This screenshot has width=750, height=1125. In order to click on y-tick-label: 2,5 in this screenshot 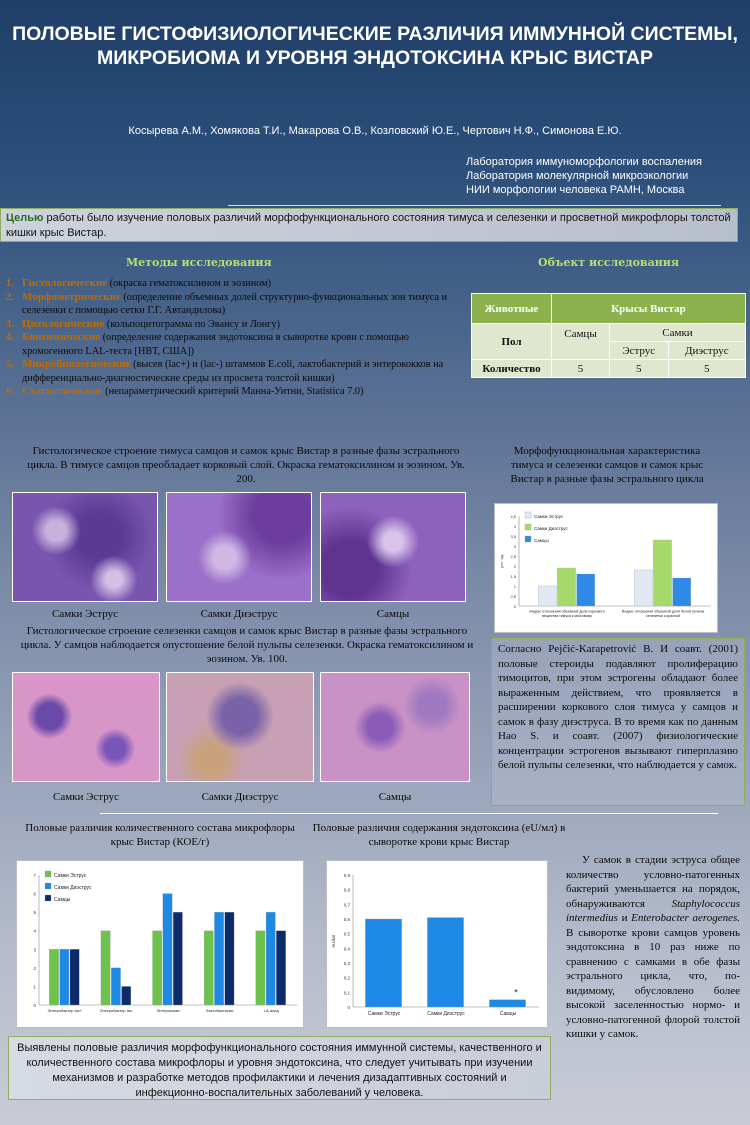, I will do `click(513, 556)`.